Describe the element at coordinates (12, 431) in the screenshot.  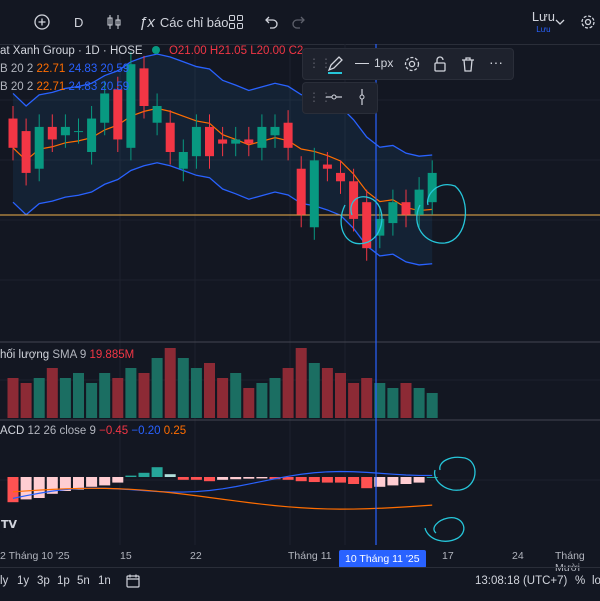
I see `macd-name: ACD` at that location.